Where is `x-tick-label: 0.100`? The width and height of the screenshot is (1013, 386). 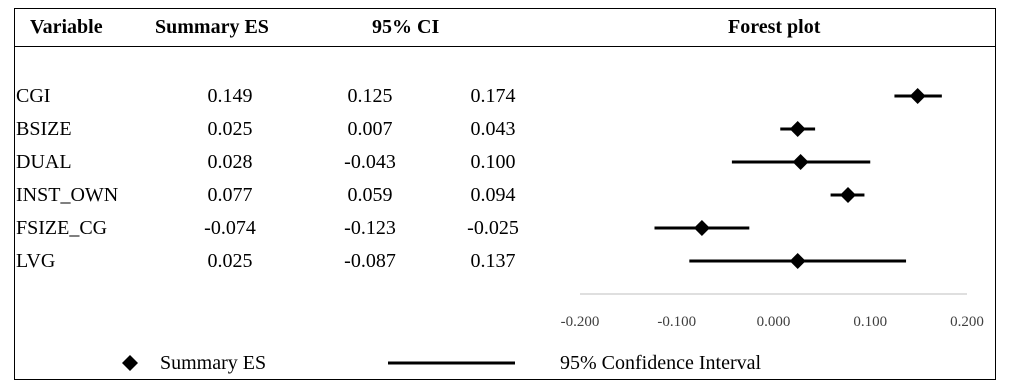
x-tick-label: 0.100 is located at coordinates (870, 322).